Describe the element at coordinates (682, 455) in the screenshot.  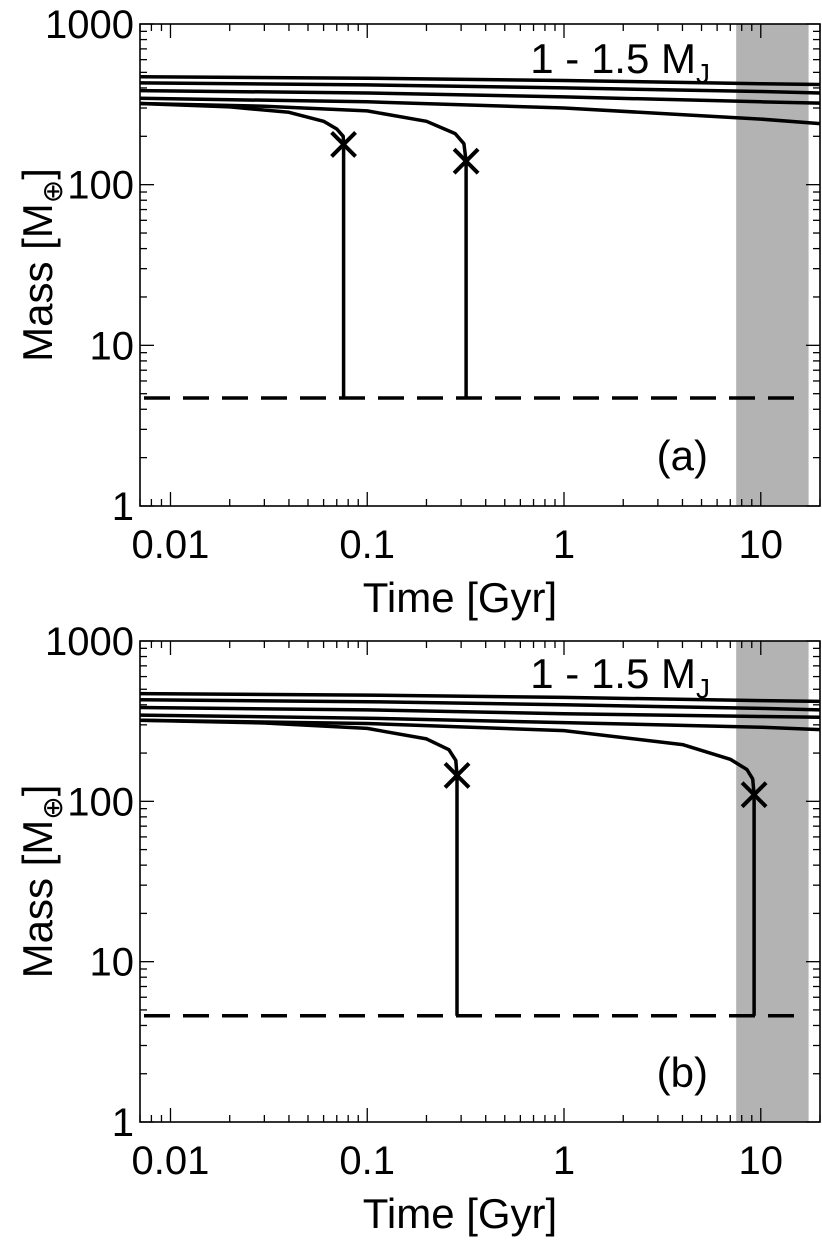
I see `panel-label: (a)` at that location.